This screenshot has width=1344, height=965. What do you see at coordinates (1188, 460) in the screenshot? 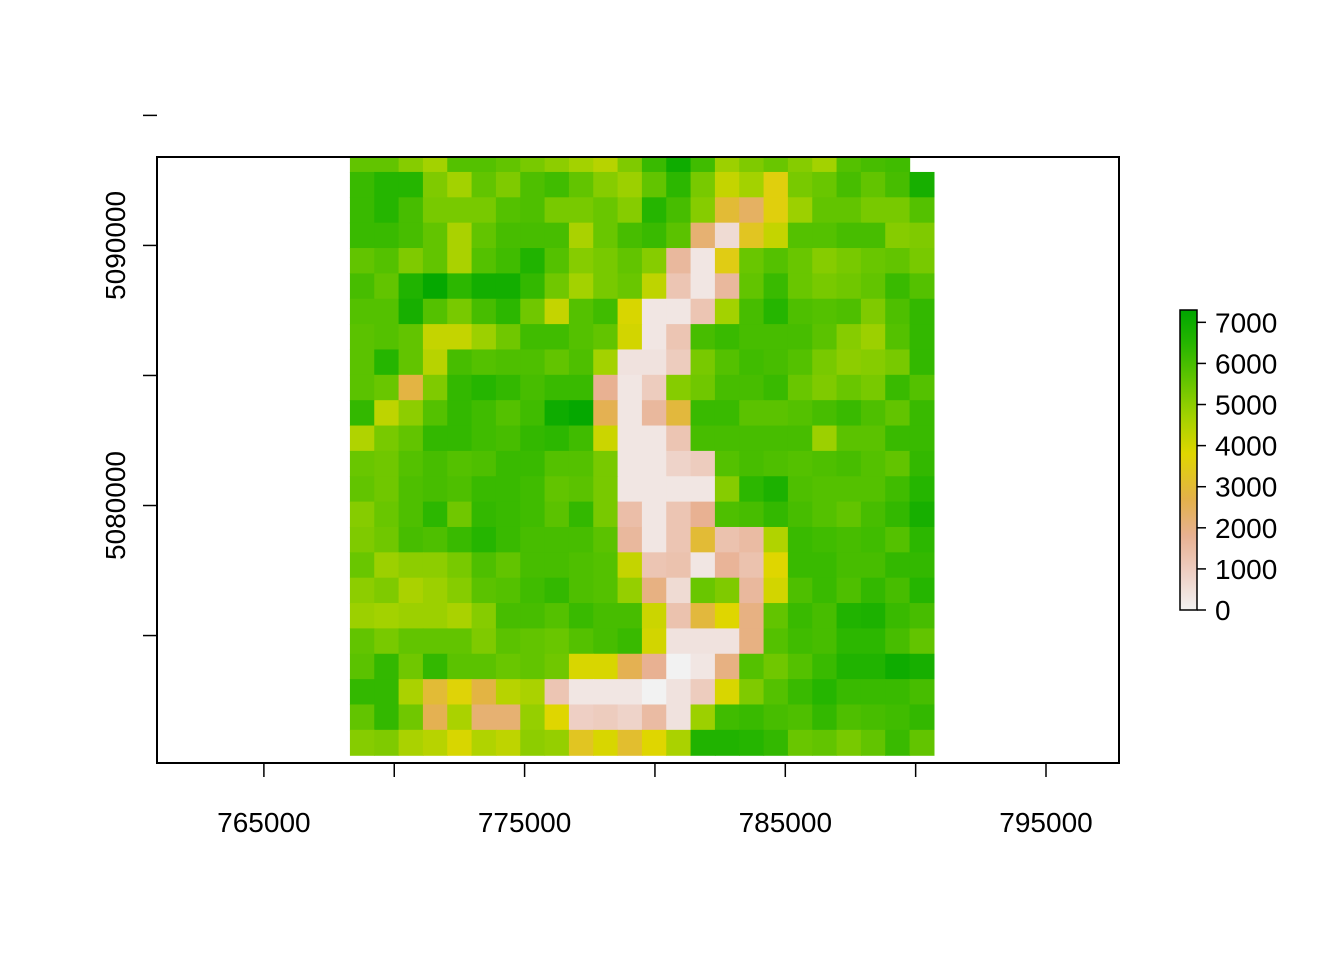
I see `legend-color-bar` at bounding box center [1188, 460].